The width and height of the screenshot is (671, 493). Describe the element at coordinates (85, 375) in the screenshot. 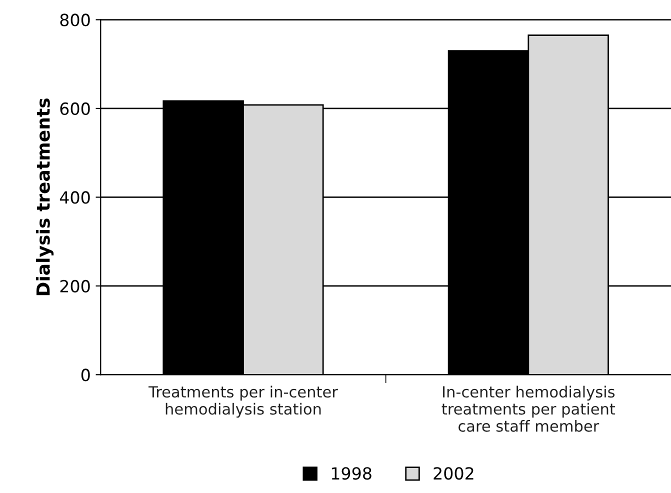

I see `y-tick-label: 0` at that location.